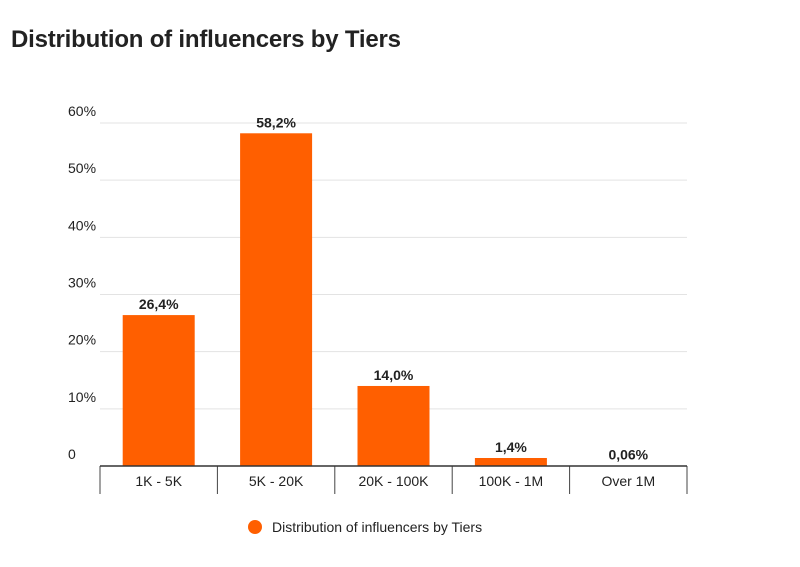  What do you see at coordinates (511, 481) in the screenshot?
I see `x-tick-label: 100K - 1M` at bounding box center [511, 481].